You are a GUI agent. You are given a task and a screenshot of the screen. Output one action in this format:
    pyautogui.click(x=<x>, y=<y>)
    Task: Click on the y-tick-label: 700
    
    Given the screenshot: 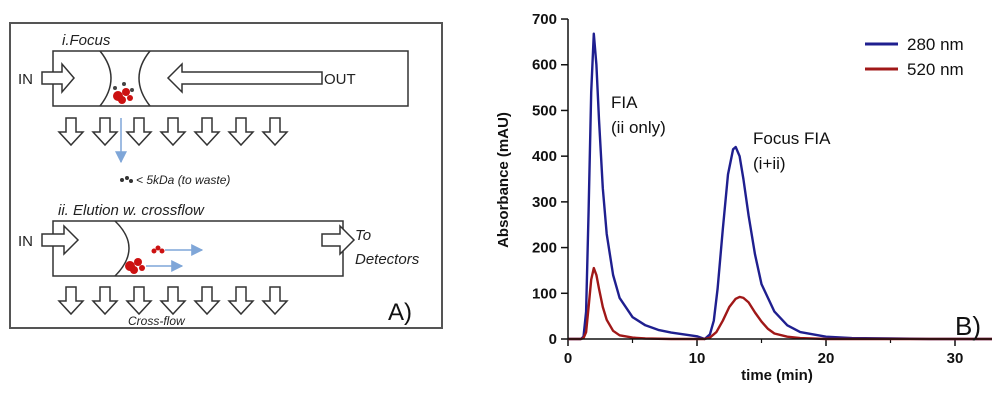 What is the action you would take?
    pyautogui.click(x=544, y=19)
    